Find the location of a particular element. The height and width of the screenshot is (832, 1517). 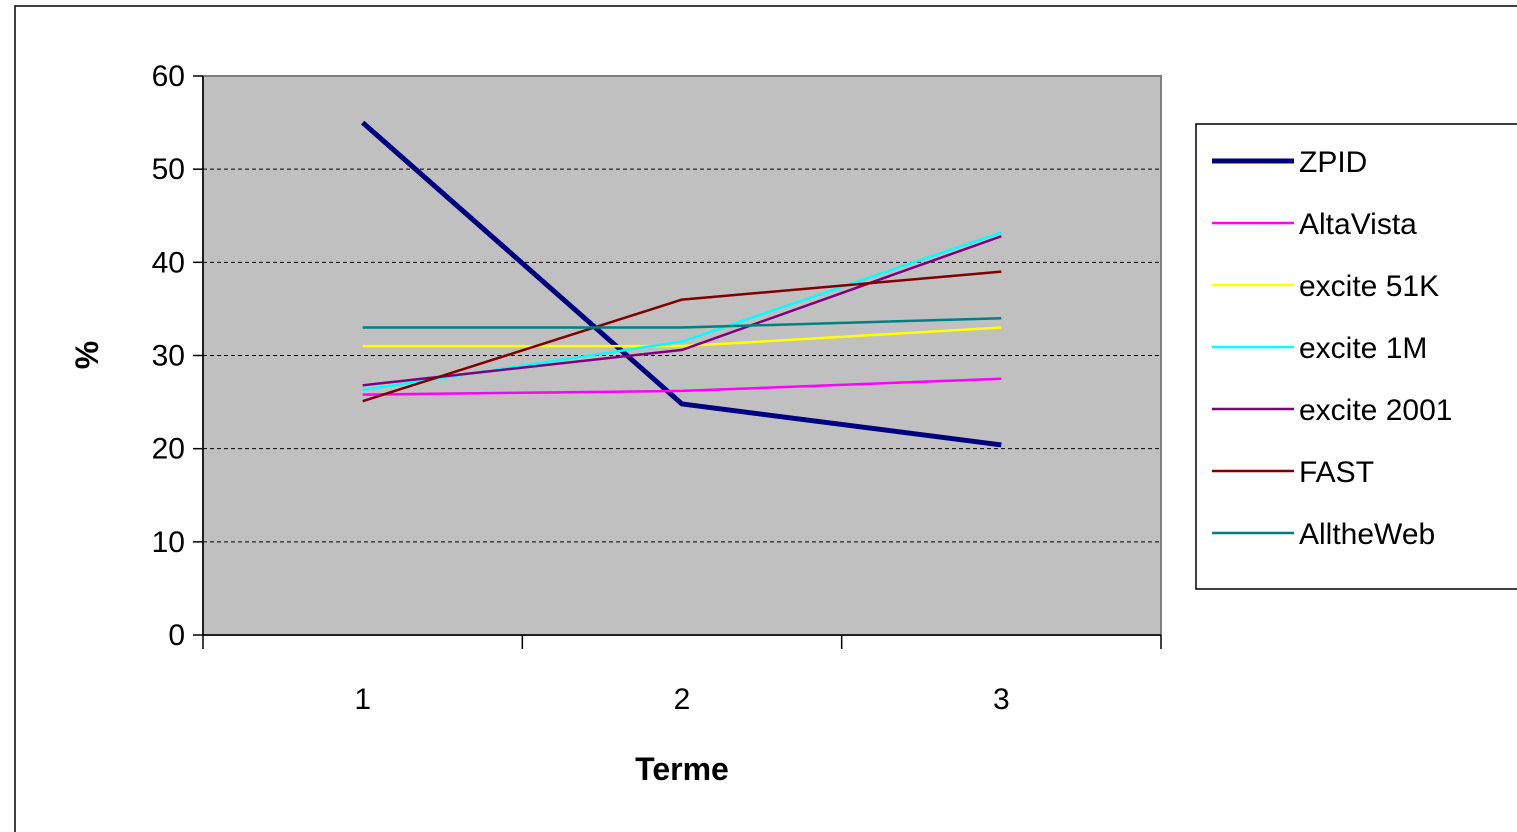

y-tick-label: 0 is located at coordinates (176, 635).